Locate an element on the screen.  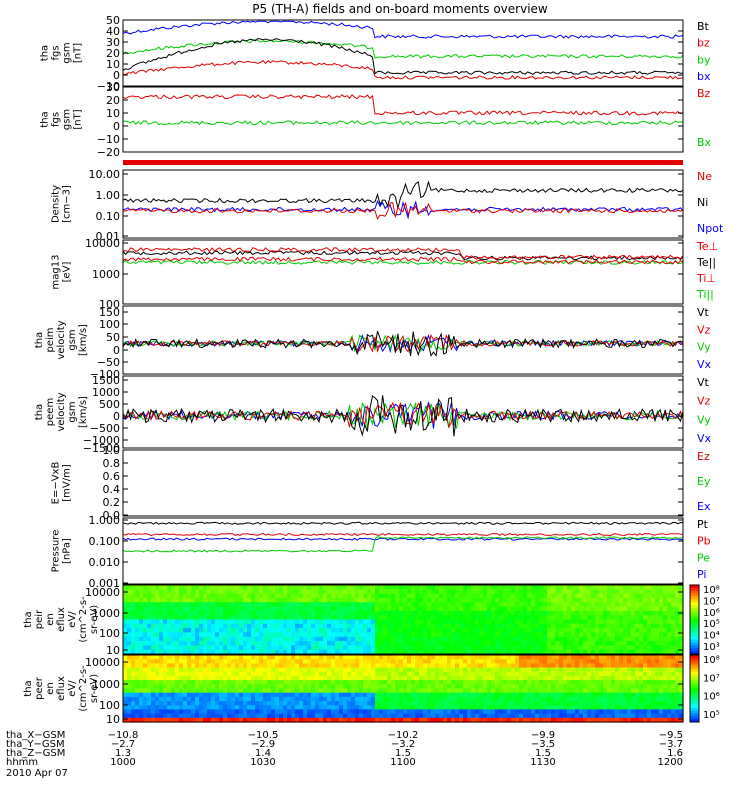
y-tick-label: 0.6 is located at coordinates (112, 476).